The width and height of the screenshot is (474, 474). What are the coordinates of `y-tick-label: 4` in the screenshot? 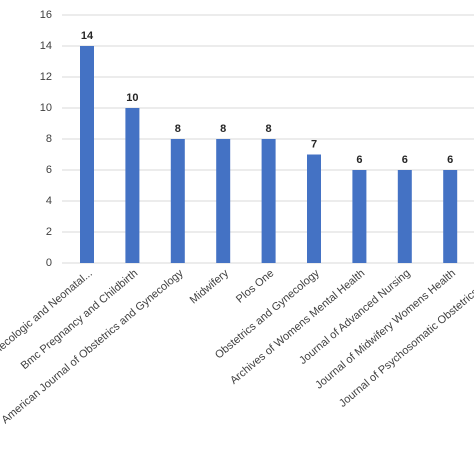 It's located at (49, 201).